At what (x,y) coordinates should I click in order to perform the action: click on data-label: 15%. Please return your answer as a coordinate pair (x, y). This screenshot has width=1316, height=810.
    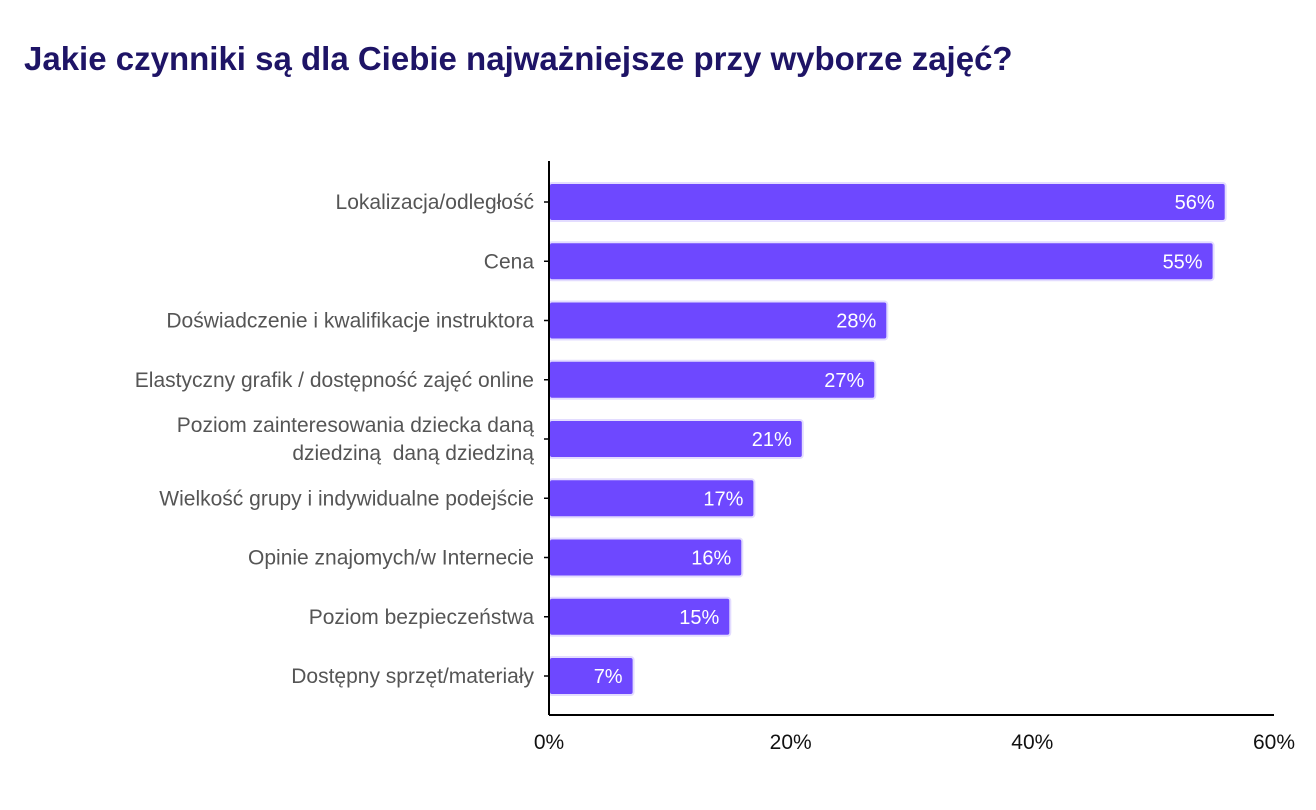
    Looking at the image, I should click on (699, 618).